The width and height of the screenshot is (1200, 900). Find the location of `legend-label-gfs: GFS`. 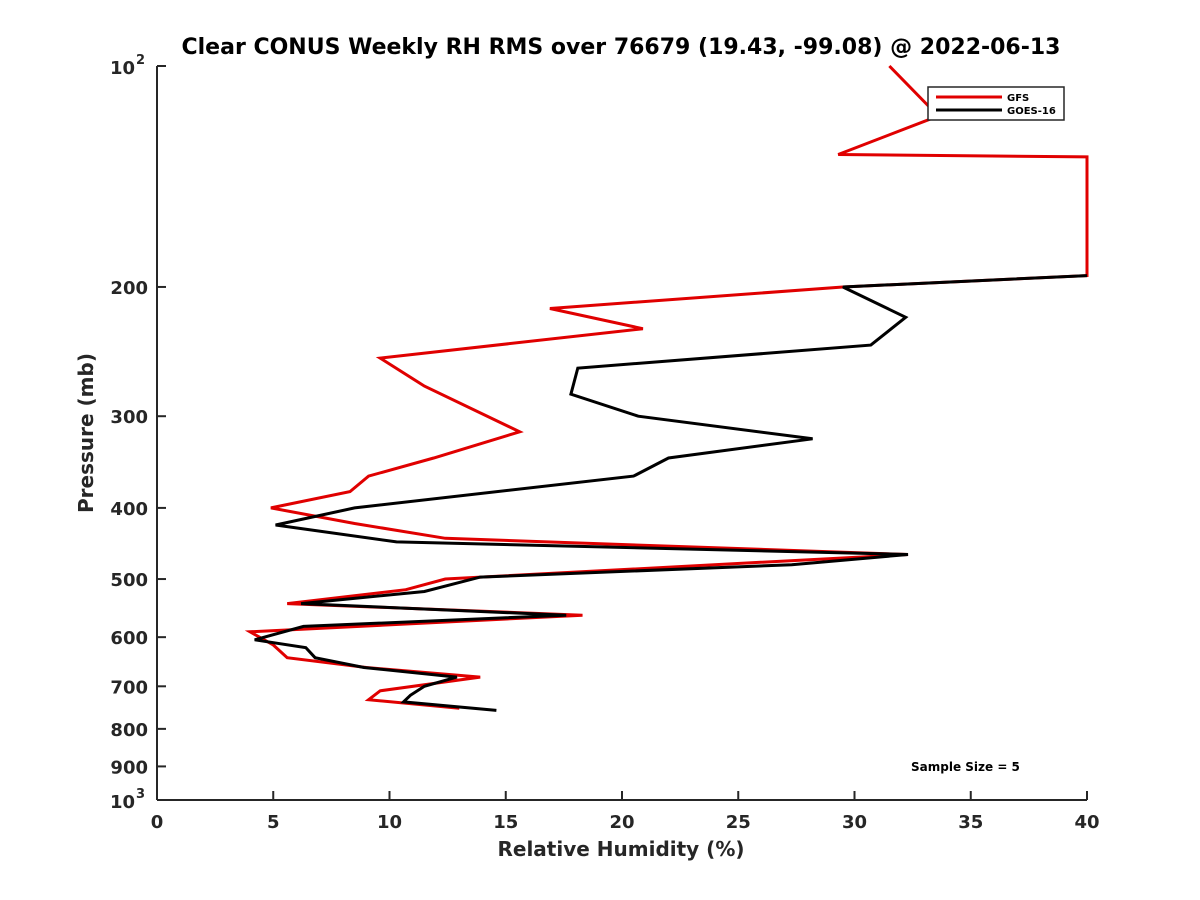

legend-label-gfs: GFS is located at coordinates (1018, 98).